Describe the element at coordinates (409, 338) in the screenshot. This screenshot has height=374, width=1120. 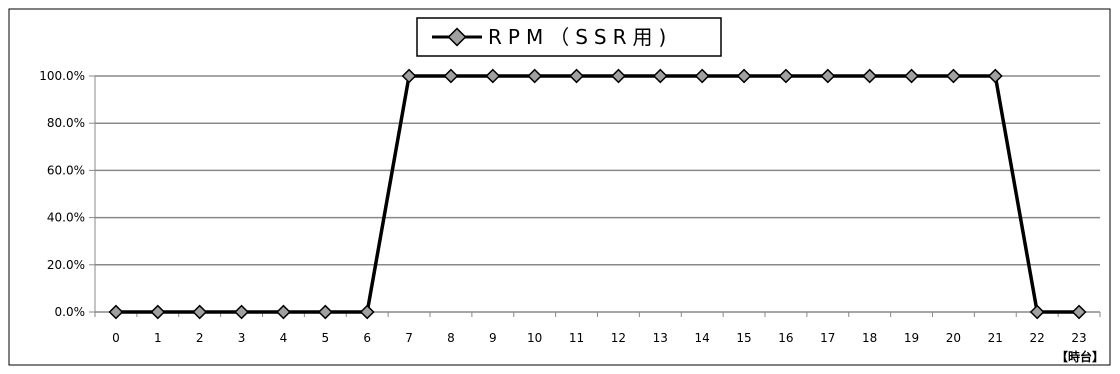
I see `x-tick-label: 7` at that location.